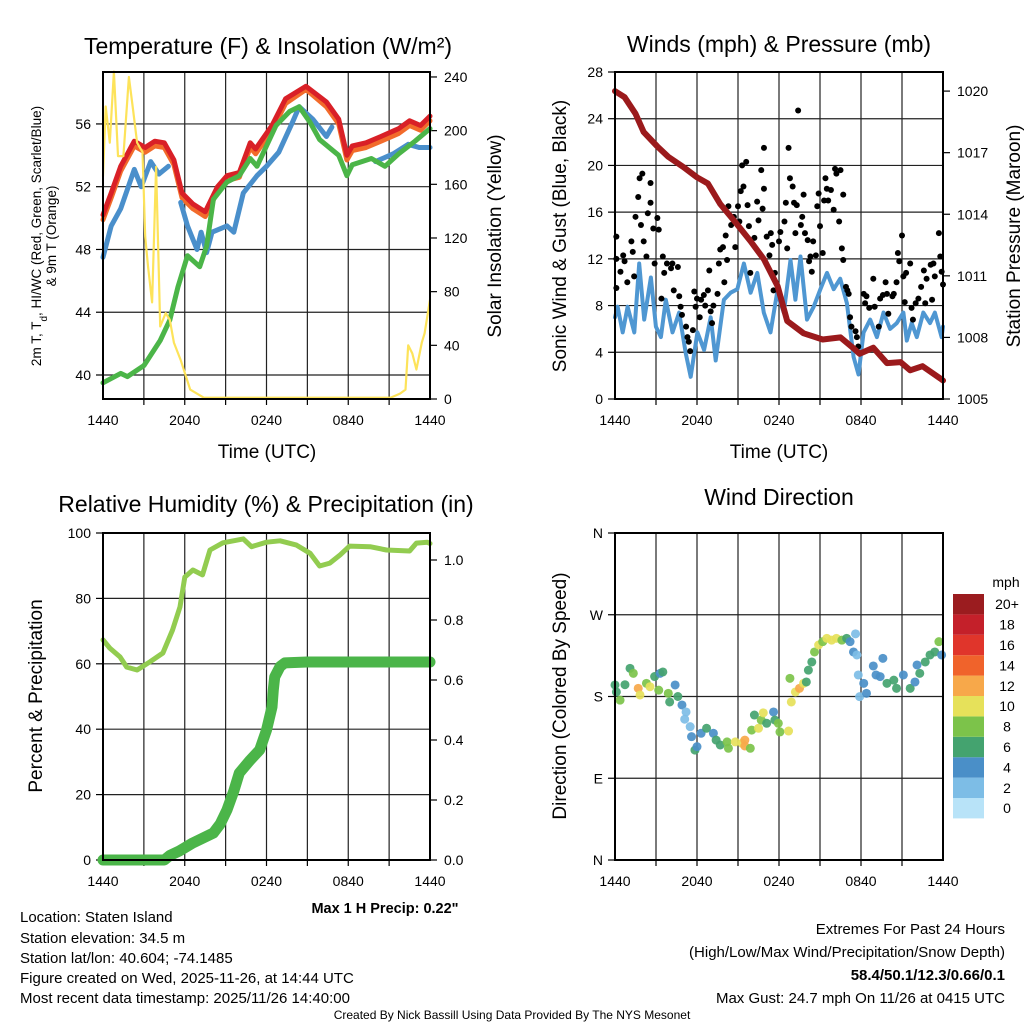  I want to click on colorbar-label: 2, so click(1007, 788).